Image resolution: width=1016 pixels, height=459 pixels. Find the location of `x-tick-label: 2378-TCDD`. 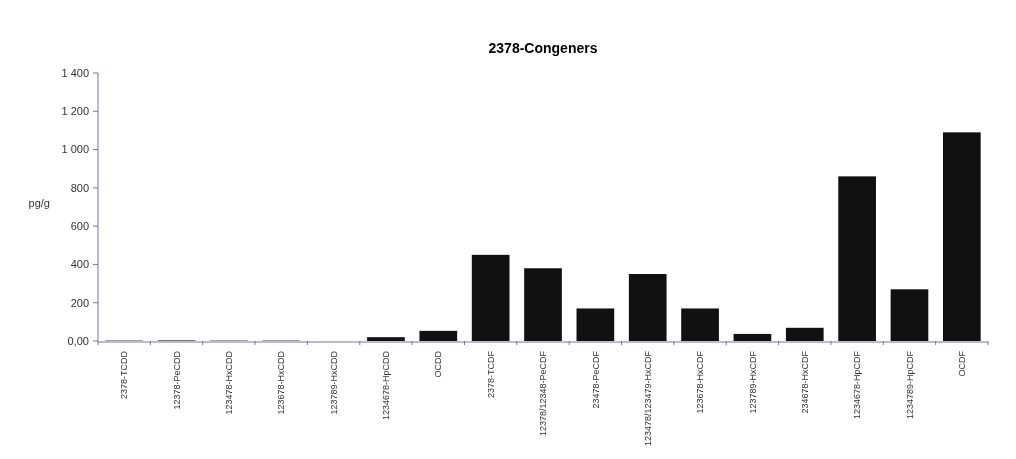

x-tick-label: 2378-TCDD is located at coordinates (124, 375).